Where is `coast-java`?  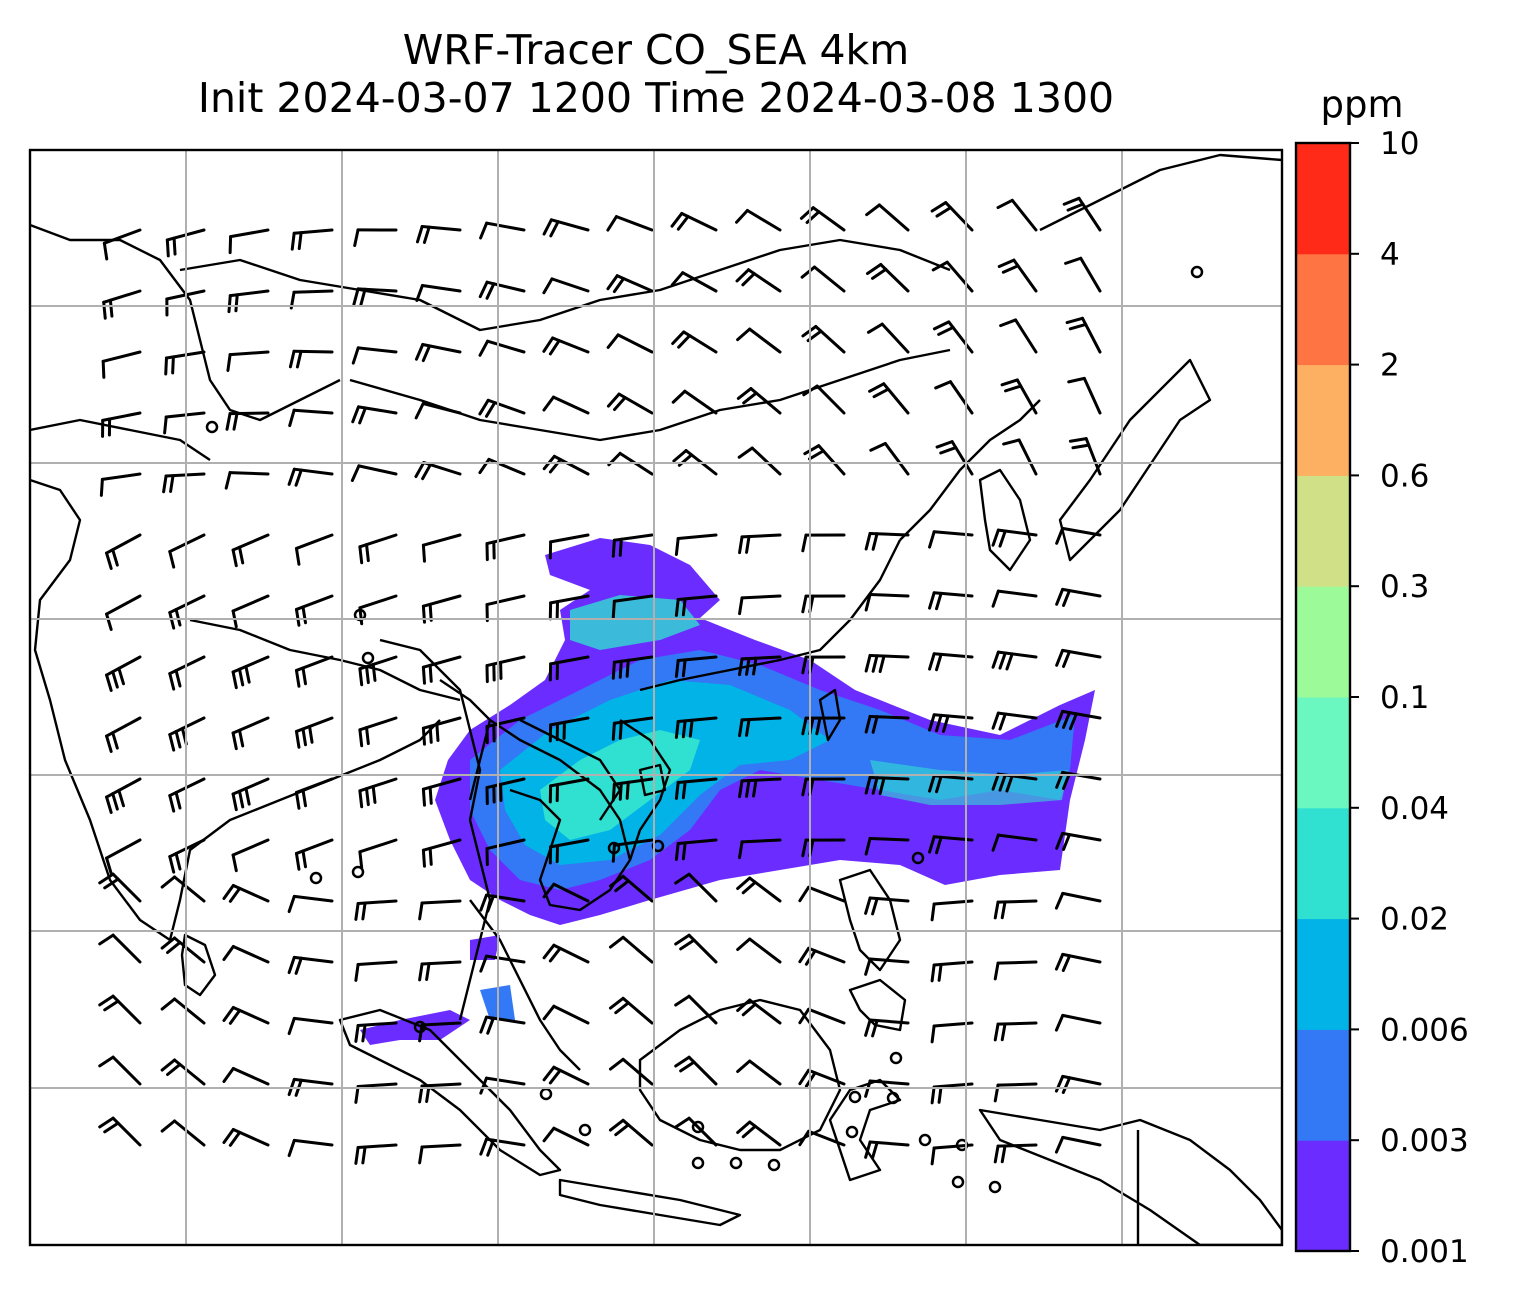
coast-java is located at coordinates (650, 1202).